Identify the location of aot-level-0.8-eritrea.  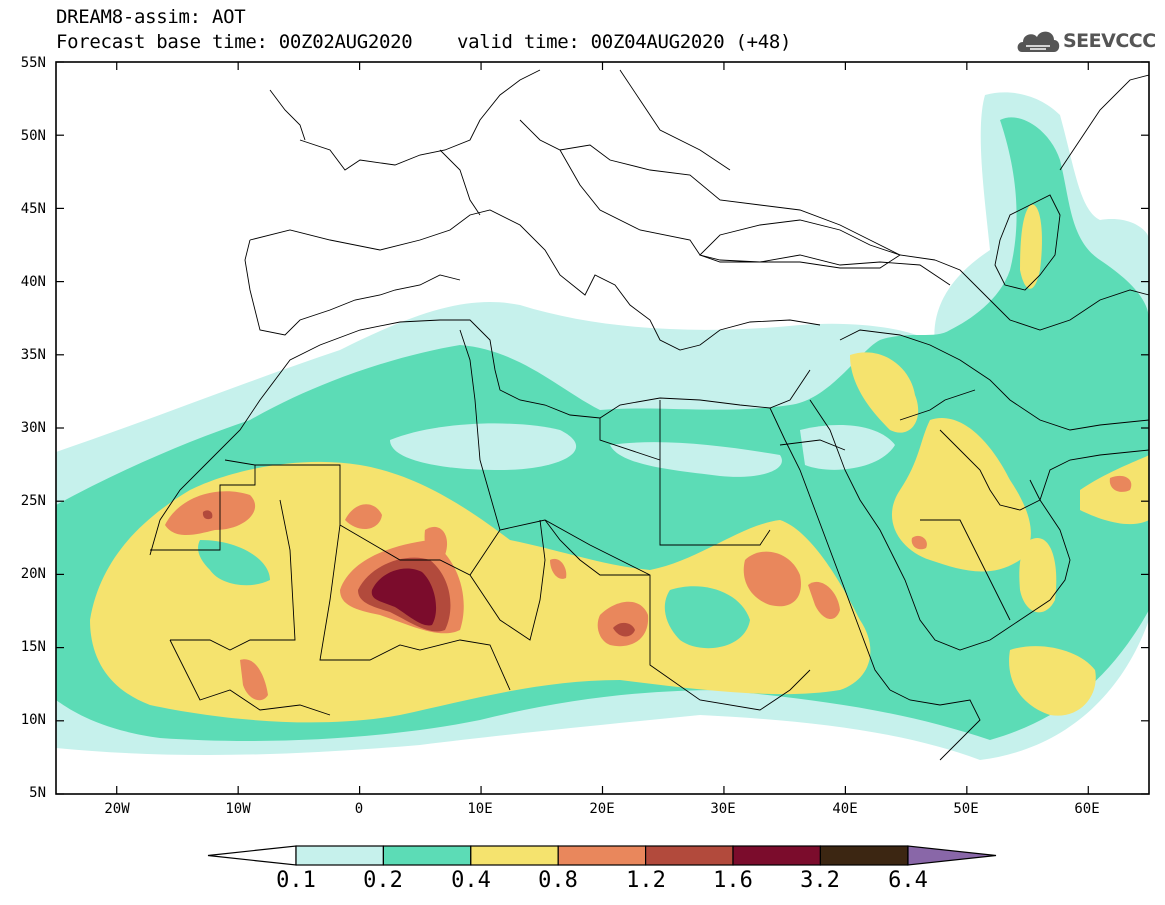
(824, 600).